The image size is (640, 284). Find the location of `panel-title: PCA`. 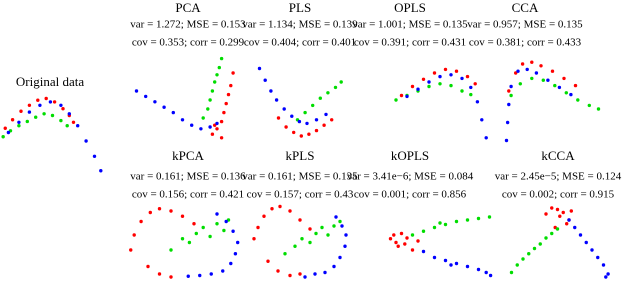

panel-title: PCA is located at coordinates (188, 7).